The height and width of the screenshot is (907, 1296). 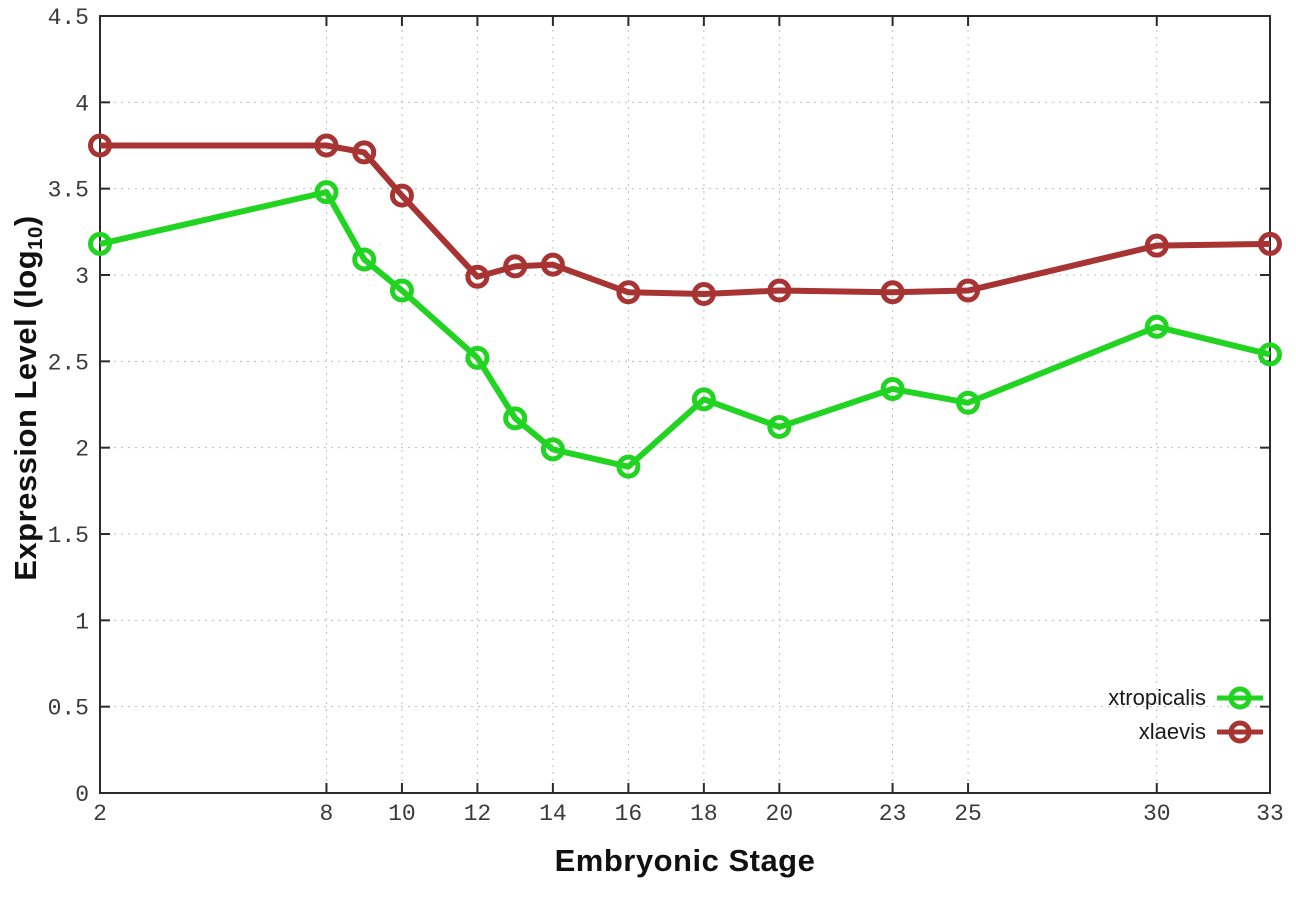 What do you see at coordinates (1270, 814) in the screenshot?
I see `x-tick-label-33: 33` at bounding box center [1270, 814].